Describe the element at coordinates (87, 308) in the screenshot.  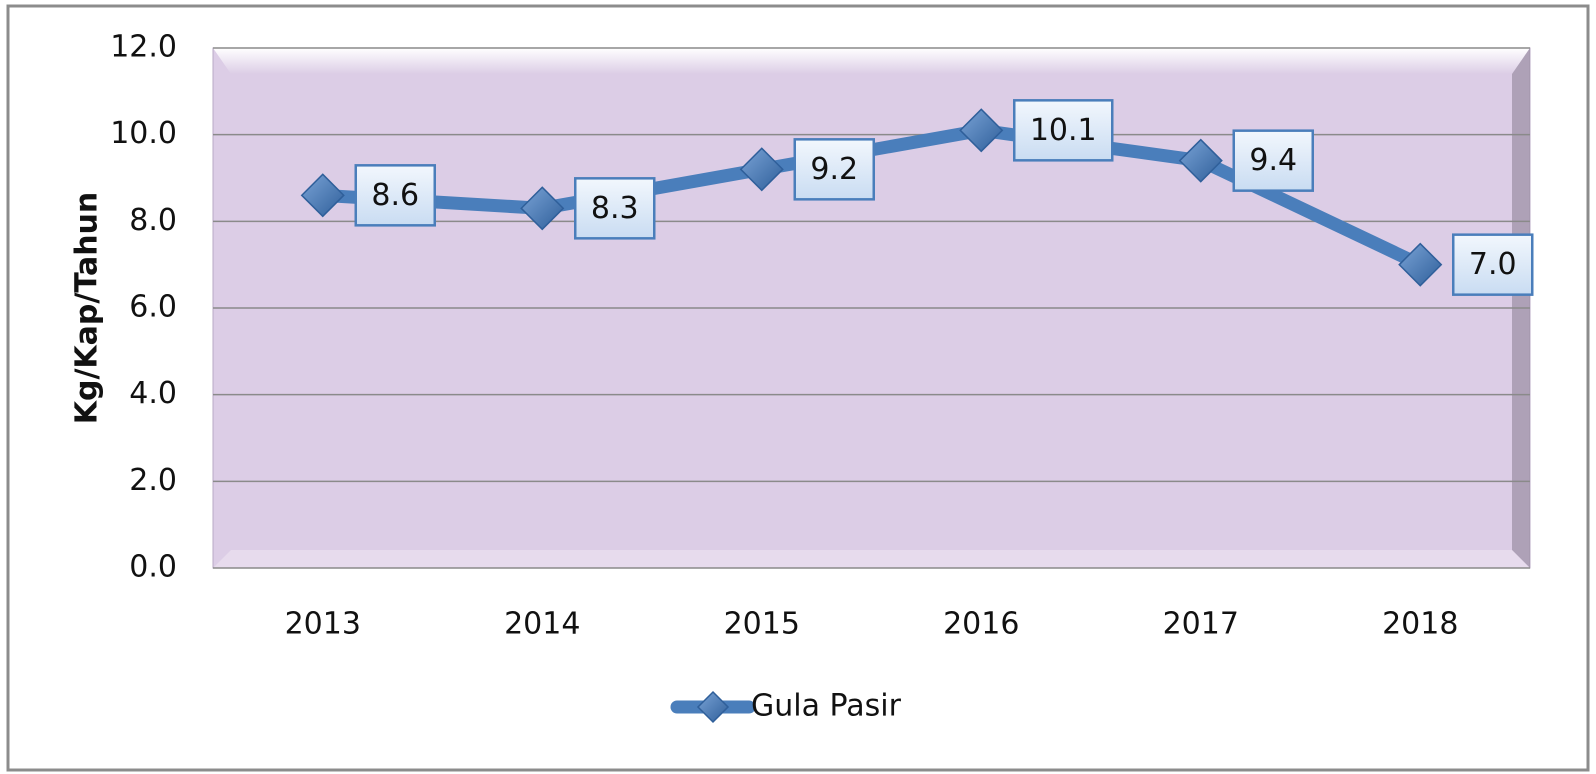
I see `y-axis-label: Kg/Kap/Tahun` at that location.